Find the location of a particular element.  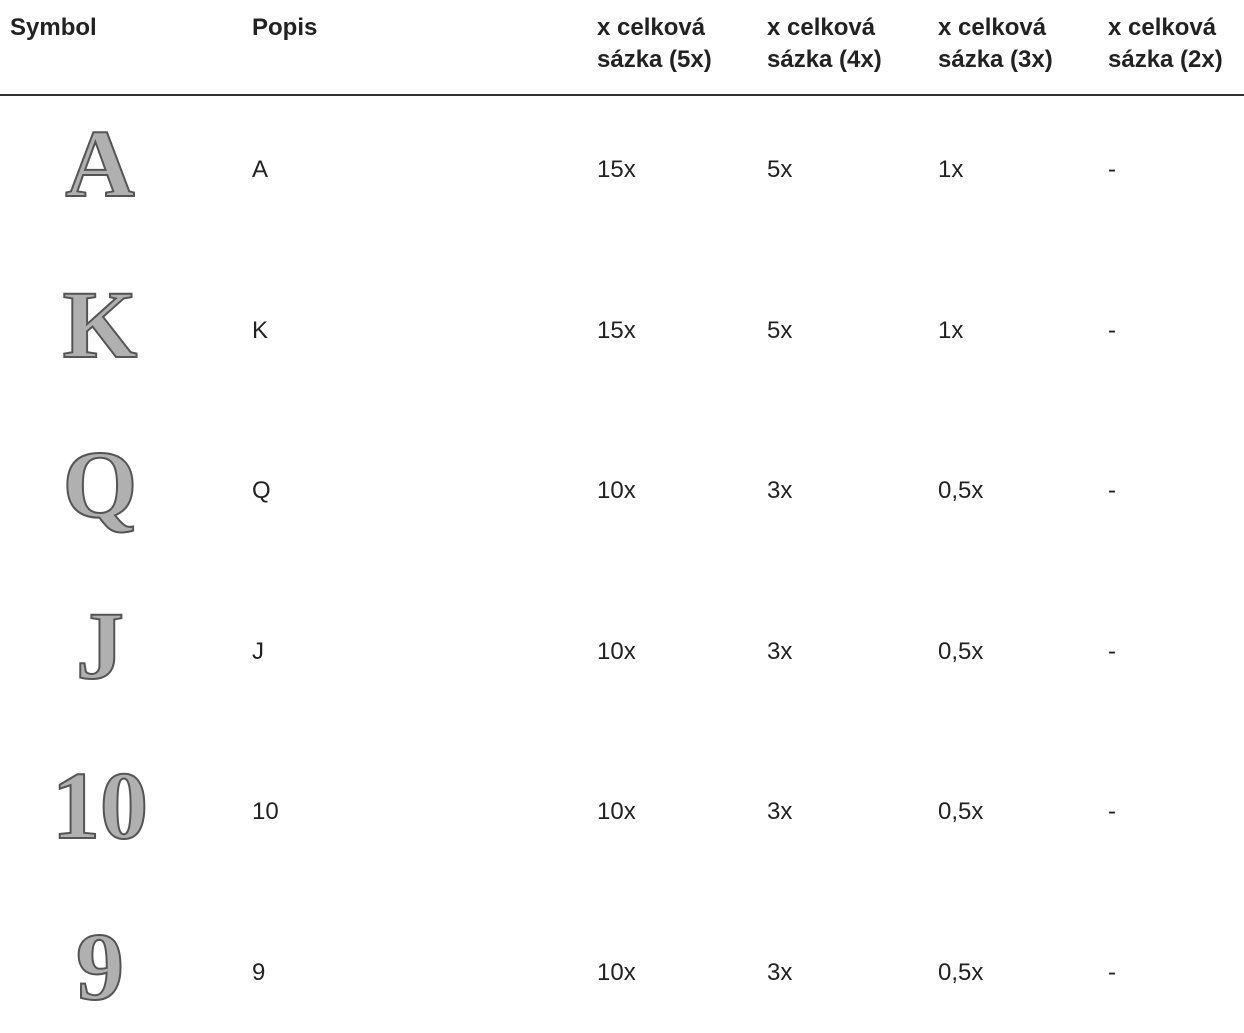

symbol-glyph: Q is located at coordinates (100, 484).